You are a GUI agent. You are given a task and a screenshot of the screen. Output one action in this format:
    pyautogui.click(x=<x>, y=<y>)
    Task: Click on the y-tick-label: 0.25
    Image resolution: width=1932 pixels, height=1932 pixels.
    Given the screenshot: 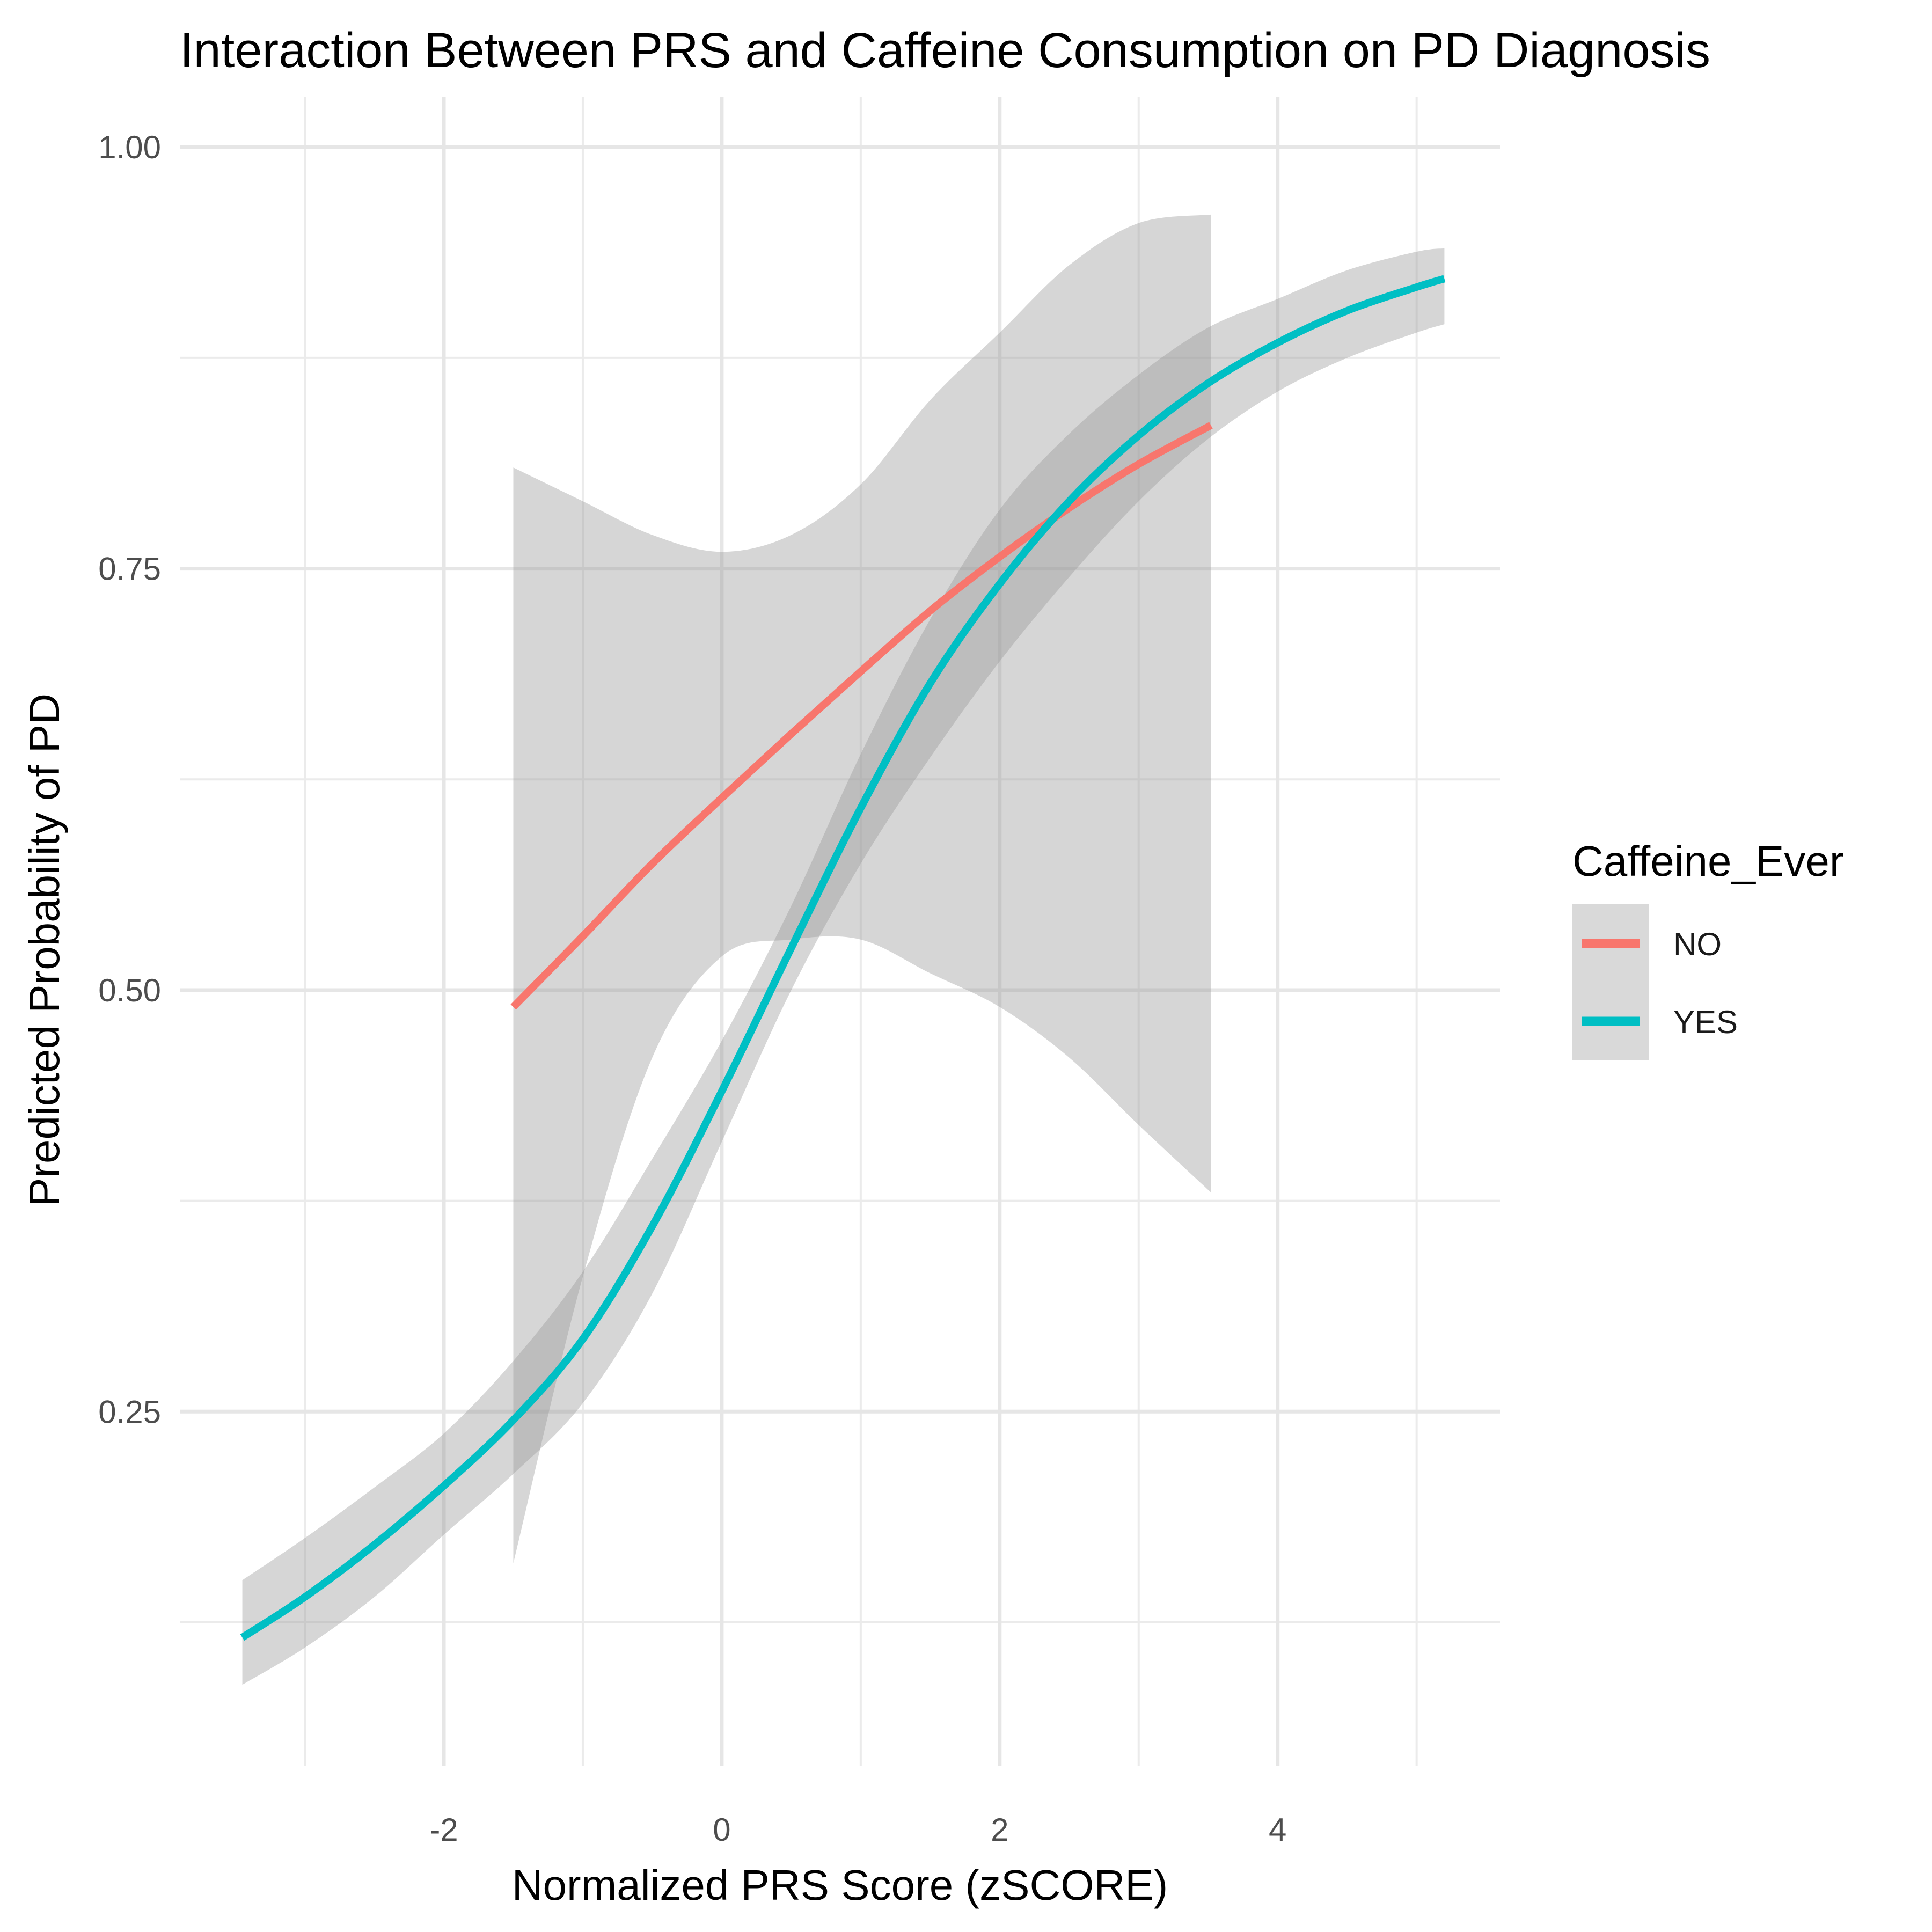 What is the action you would take?
    pyautogui.click(x=129, y=1412)
    